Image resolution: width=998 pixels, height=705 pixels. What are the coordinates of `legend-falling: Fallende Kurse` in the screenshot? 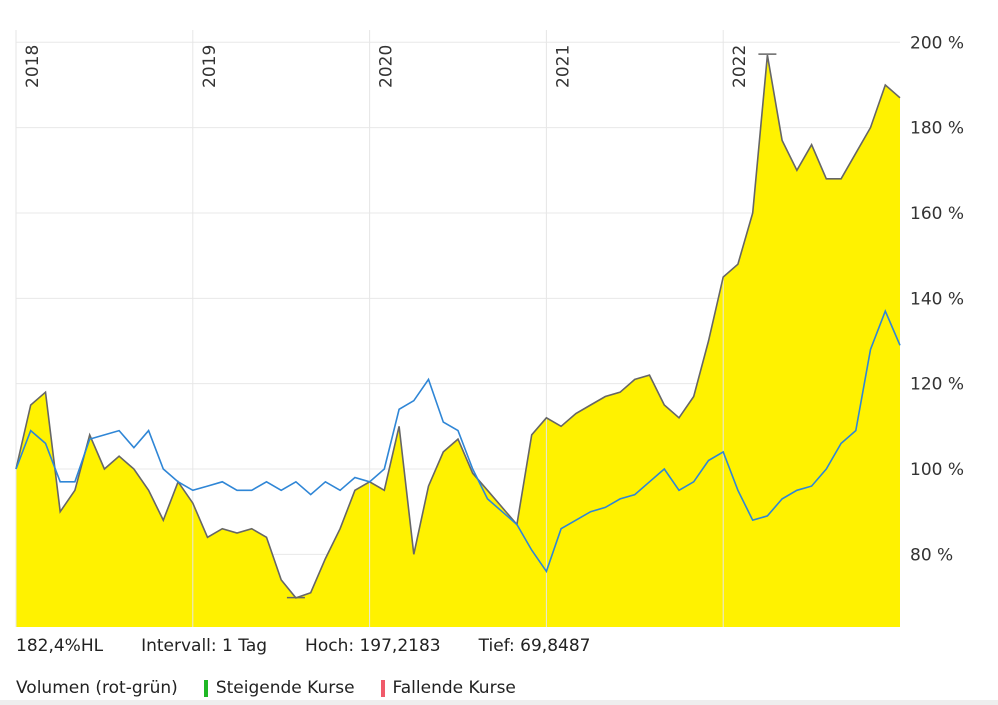 It's located at (448, 688).